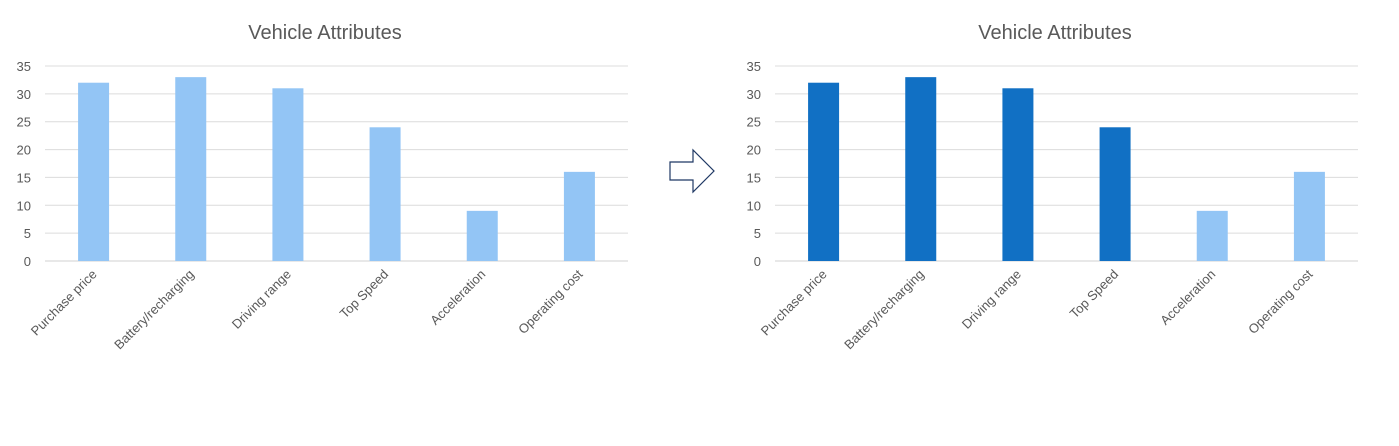 Image resolution: width=1399 pixels, height=446 pixels. Describe the element at coordinates (692, 171) in the screenshot. I see `right-arrow-icon` at that location.